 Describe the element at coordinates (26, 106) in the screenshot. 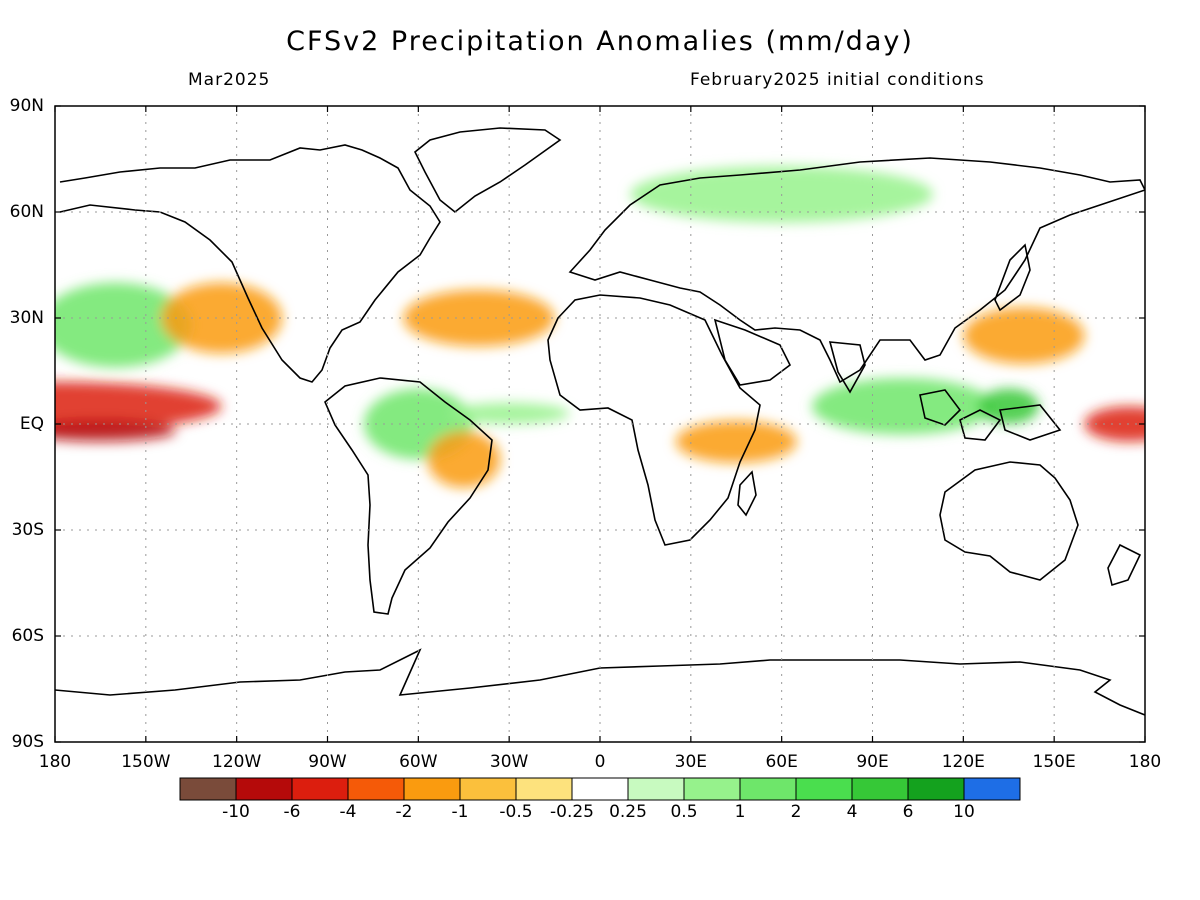

I see `lat-label: 90N` at that location.